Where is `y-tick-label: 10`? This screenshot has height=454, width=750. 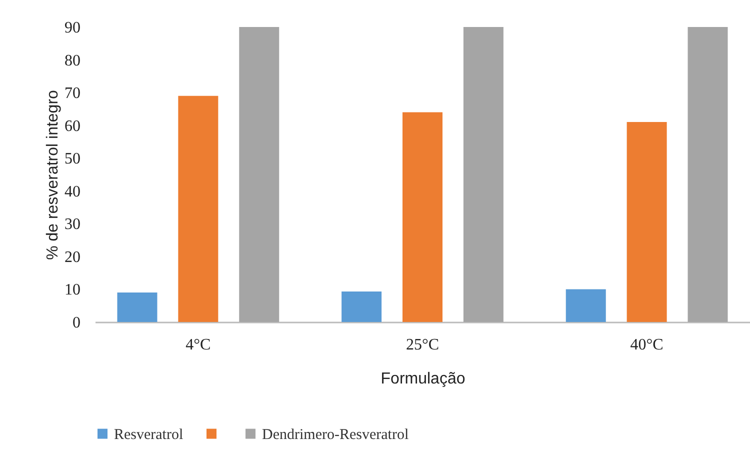 y-tick-label: 10 is located at coordinates (72, 290).